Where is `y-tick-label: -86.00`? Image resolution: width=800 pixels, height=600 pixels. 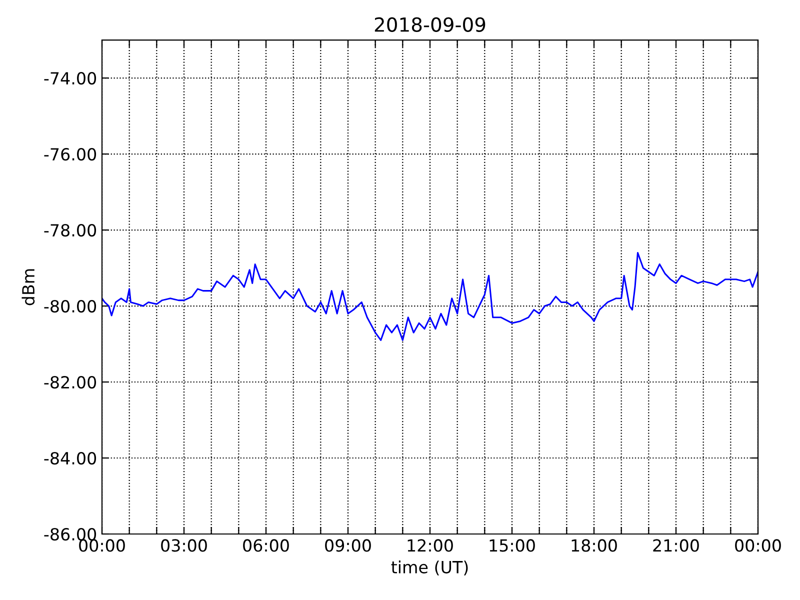
y-tick-label: -86.00 is located at coordinates (70, 534).